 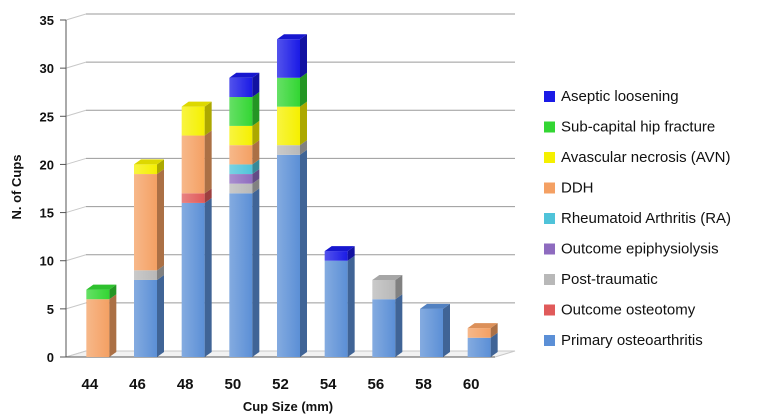 I want to click on legend-item: Rheumatoid Arthritis (RA), so click(x=637, y=218).